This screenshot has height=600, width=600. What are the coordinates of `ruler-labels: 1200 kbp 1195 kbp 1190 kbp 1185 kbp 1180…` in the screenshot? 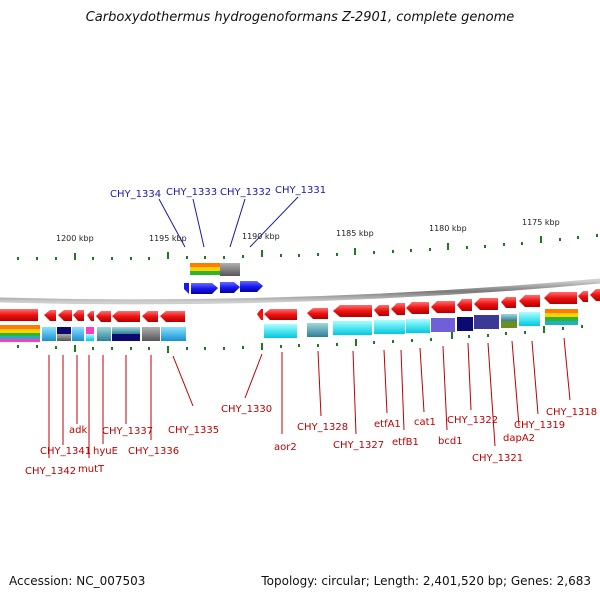 It's located at (308, 230).